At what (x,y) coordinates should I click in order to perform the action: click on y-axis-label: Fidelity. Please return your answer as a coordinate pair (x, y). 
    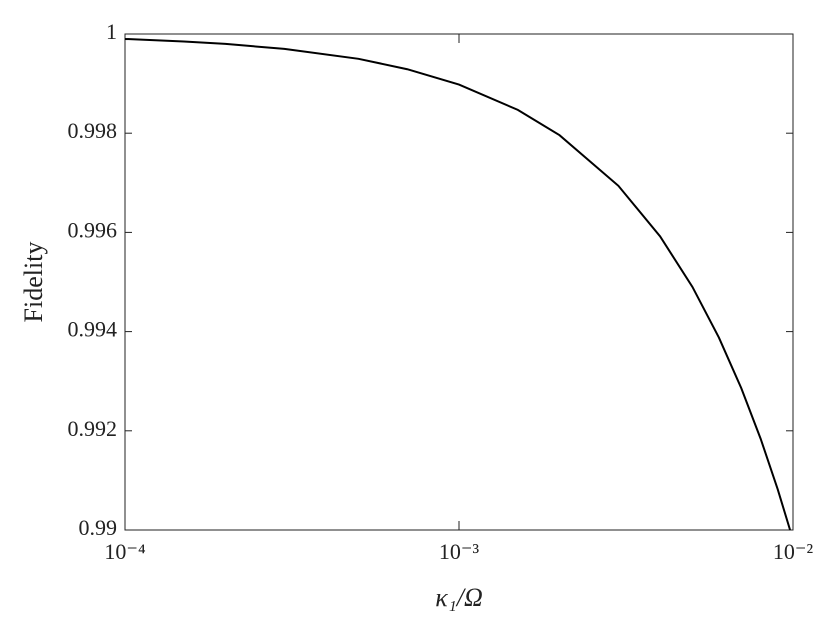
    Looking at the image, I should click on (33, 282).